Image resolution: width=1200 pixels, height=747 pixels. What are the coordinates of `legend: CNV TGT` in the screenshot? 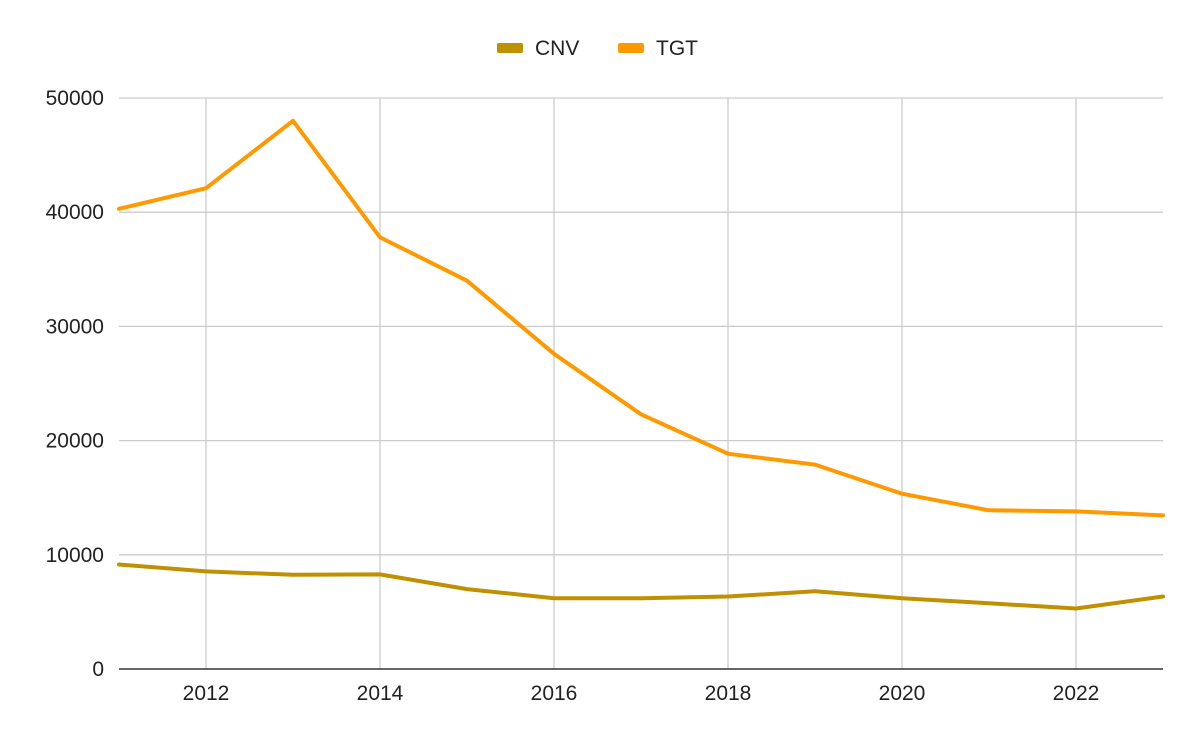 It's located at (597, 48).